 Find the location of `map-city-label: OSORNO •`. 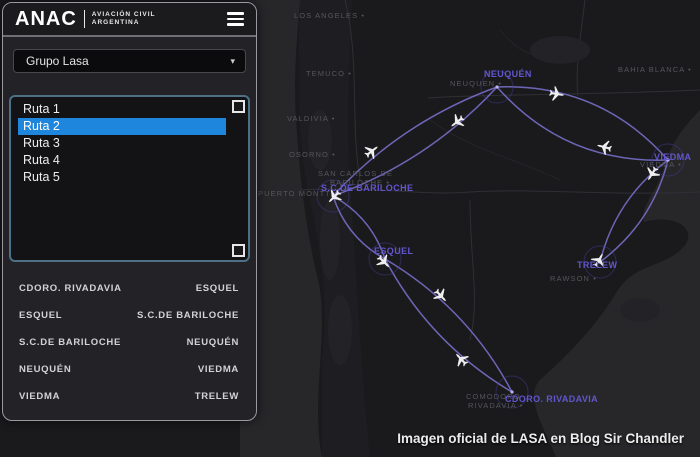

map-city-label: OSORNO • is located at coordinates (312, 154).